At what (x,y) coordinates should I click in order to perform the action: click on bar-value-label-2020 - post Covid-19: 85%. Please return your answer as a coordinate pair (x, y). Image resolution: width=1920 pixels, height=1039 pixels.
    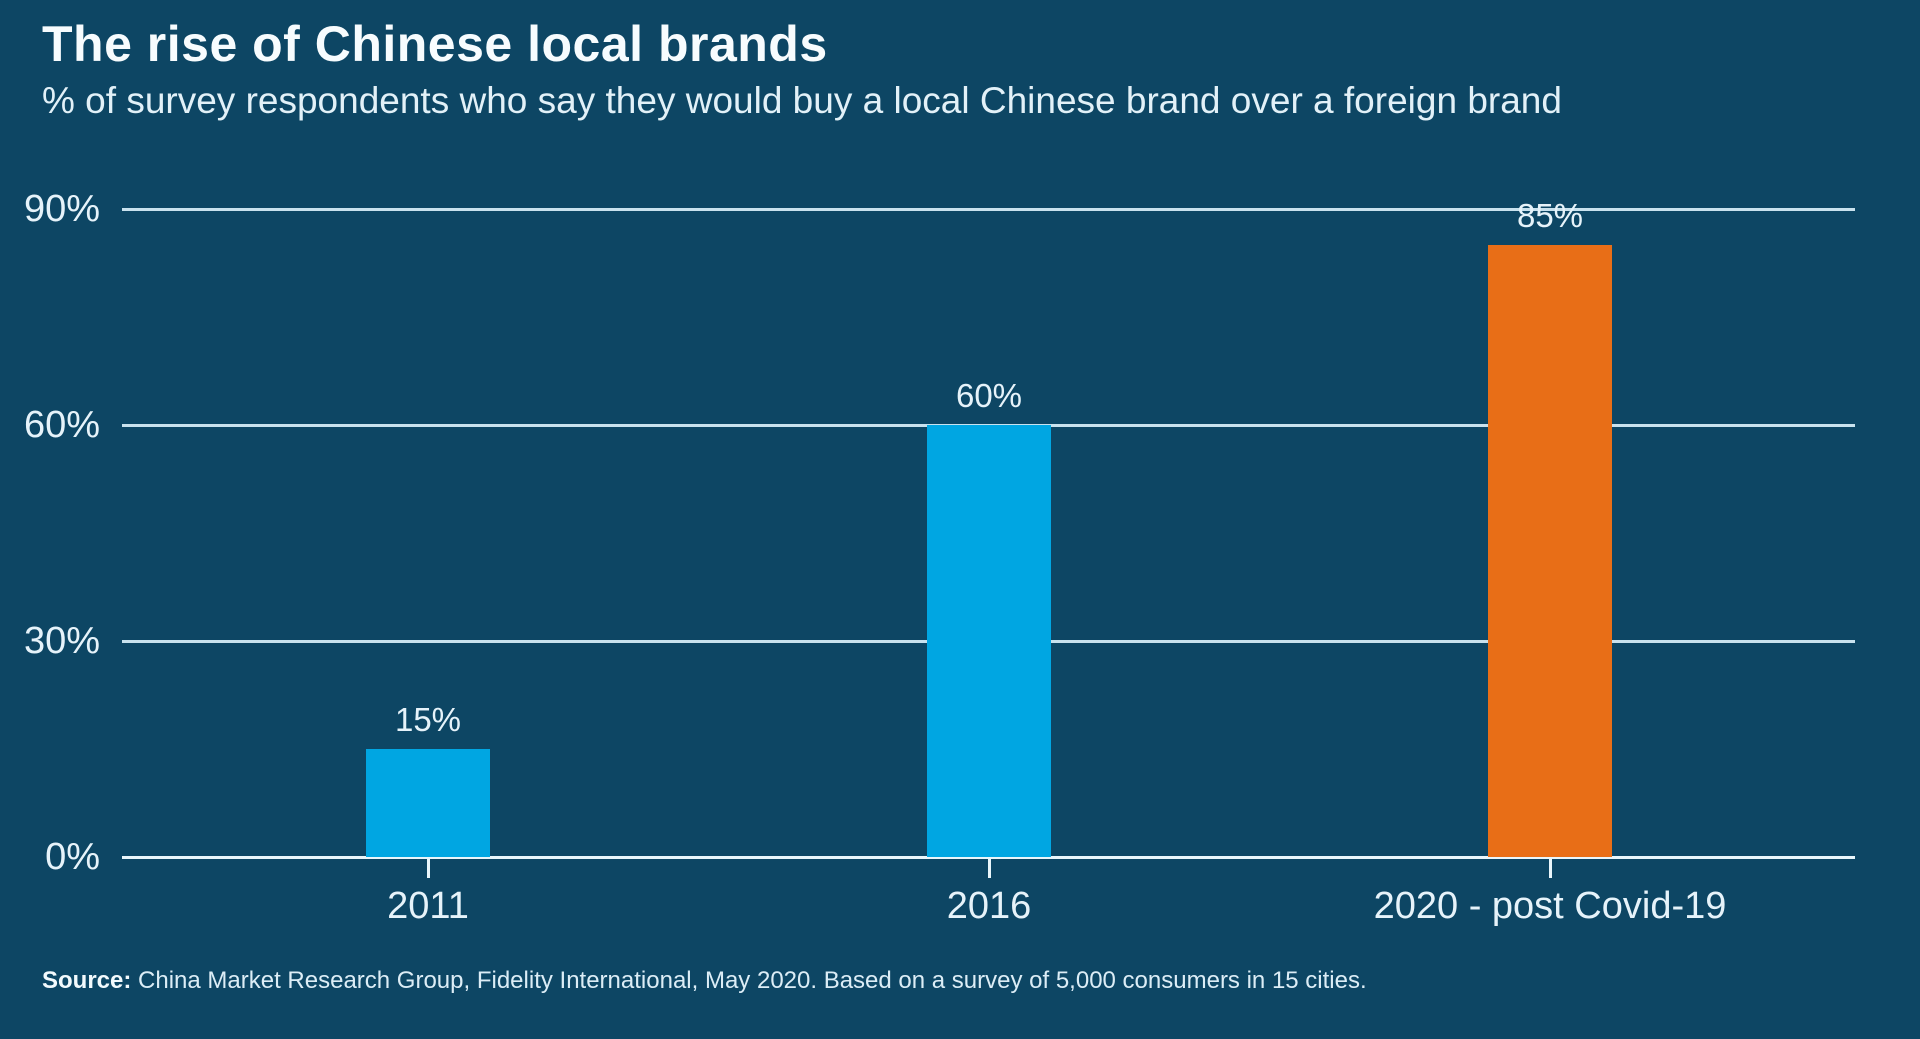
    Looking at the image, I should click on (1550, 215).